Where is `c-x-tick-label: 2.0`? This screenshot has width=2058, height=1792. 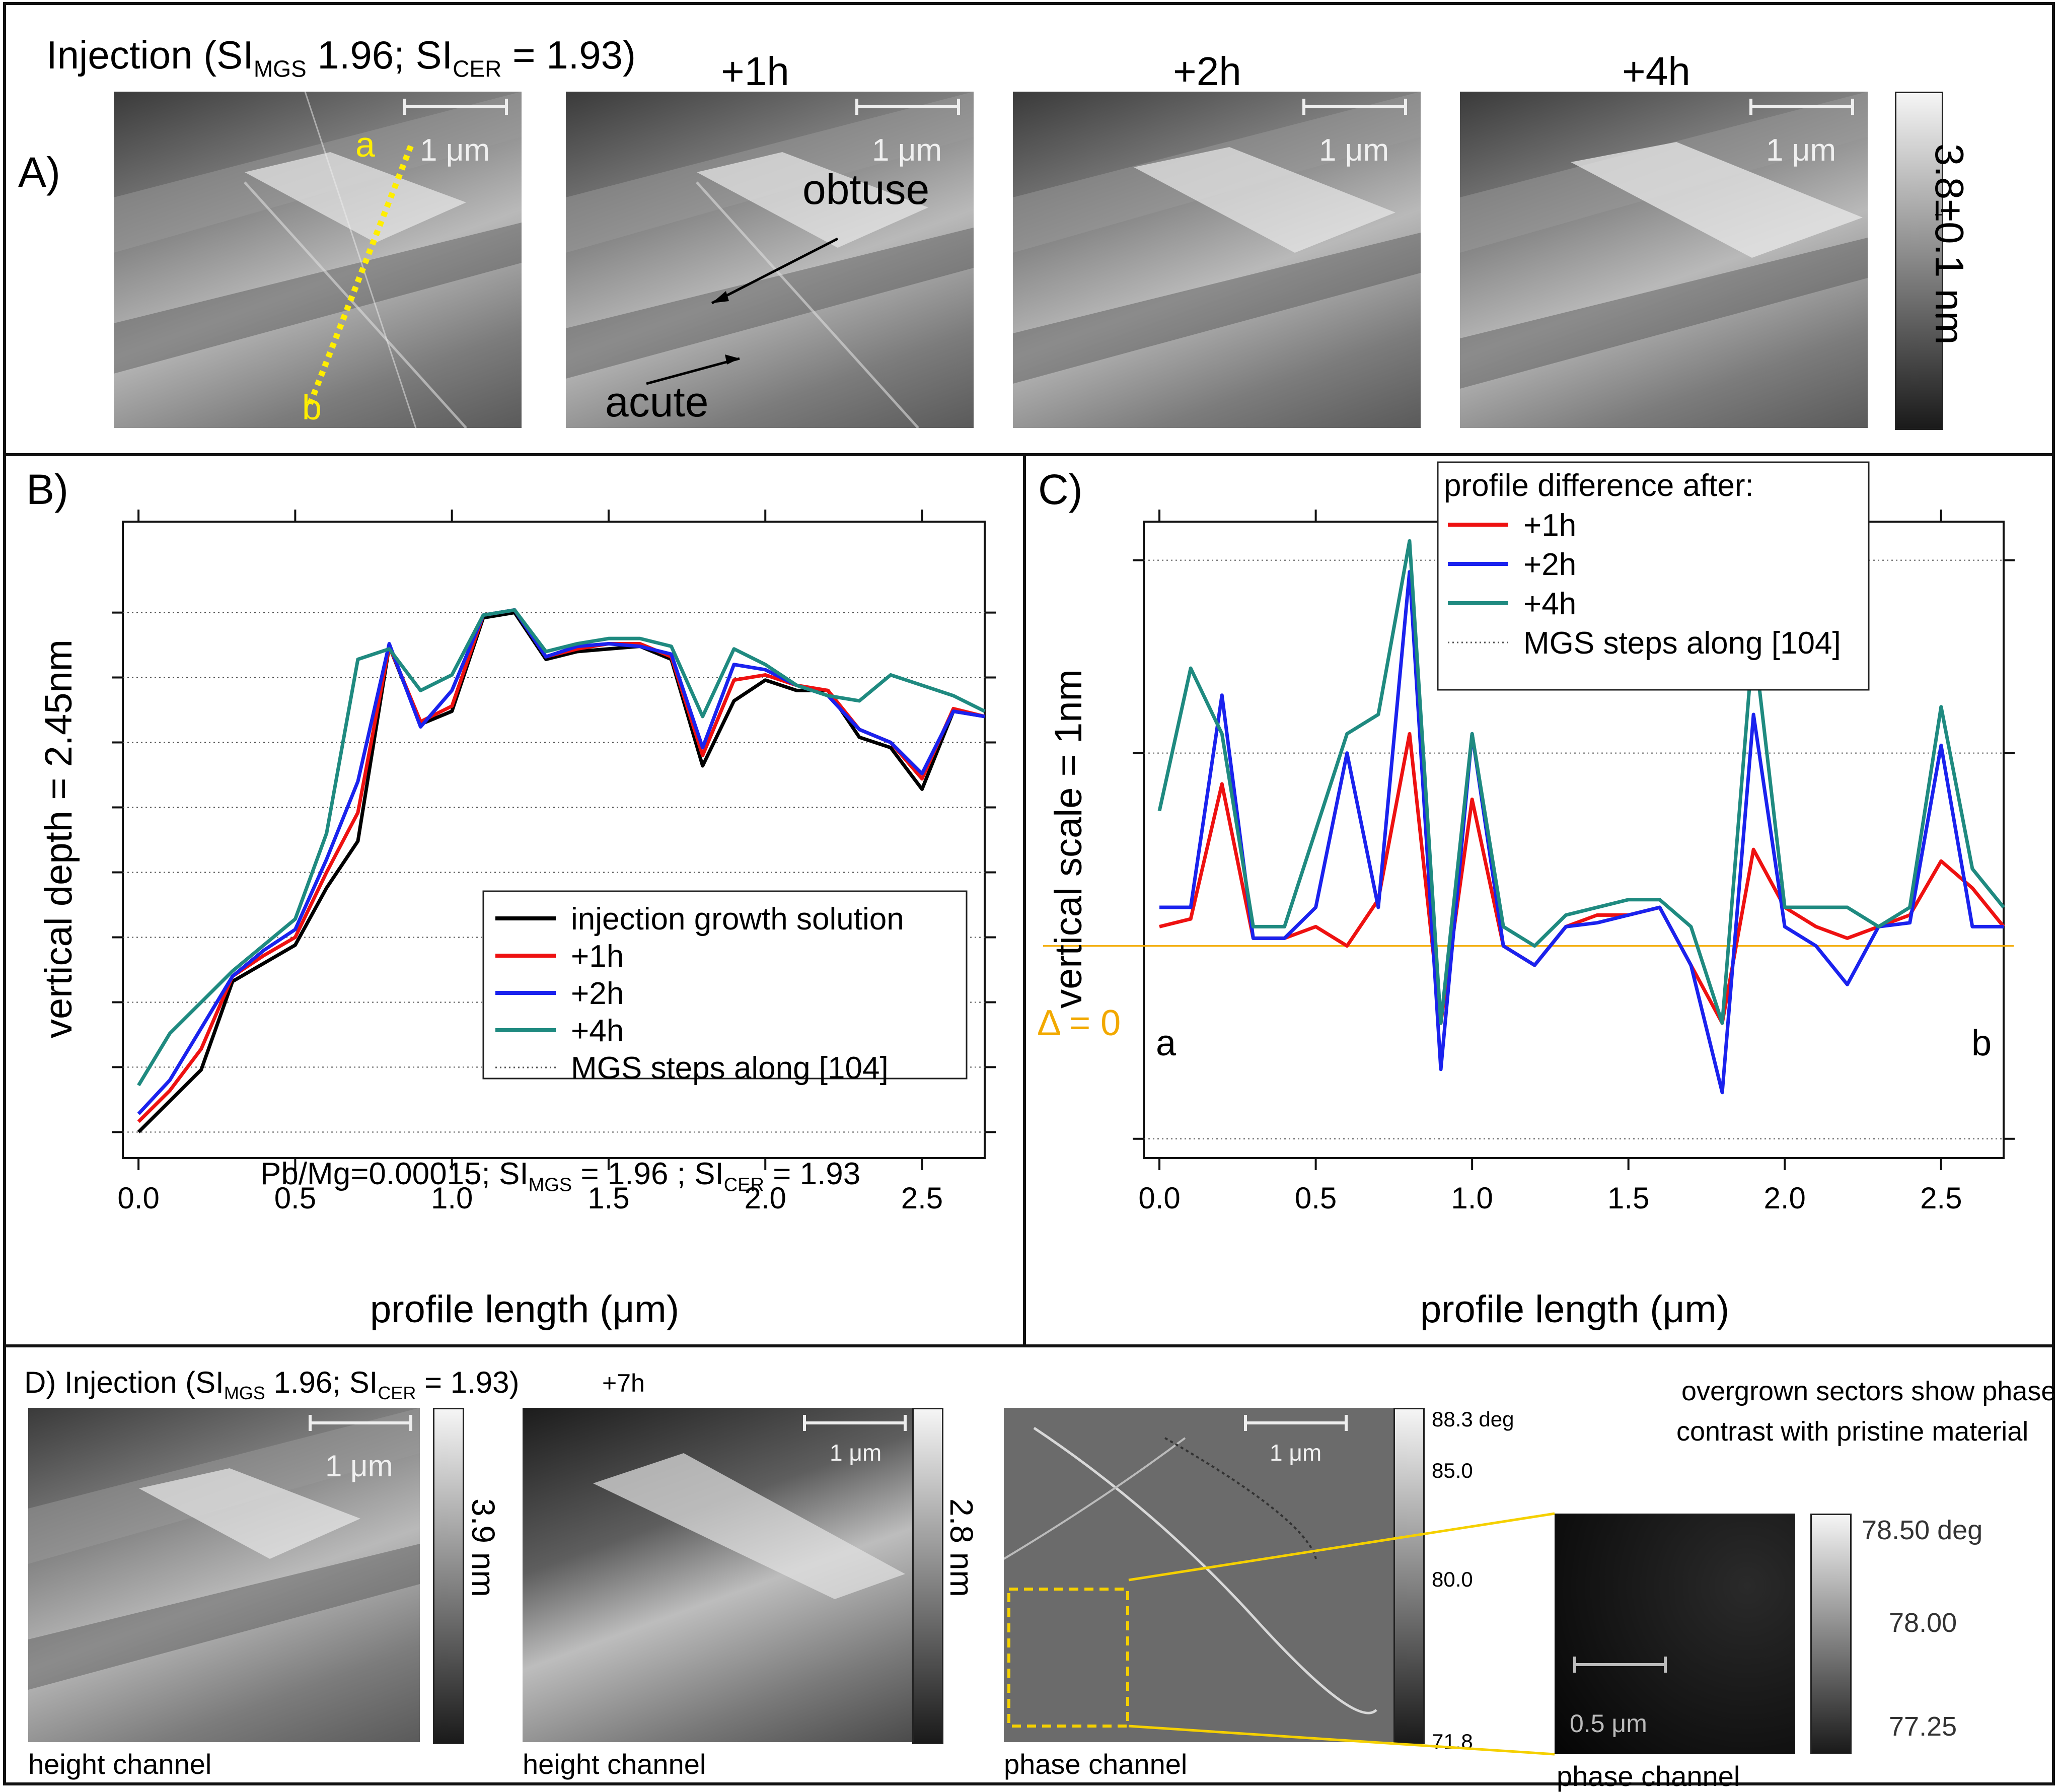
c-x-tick-label: 2.0 is located at coordinates (1785, 1198).